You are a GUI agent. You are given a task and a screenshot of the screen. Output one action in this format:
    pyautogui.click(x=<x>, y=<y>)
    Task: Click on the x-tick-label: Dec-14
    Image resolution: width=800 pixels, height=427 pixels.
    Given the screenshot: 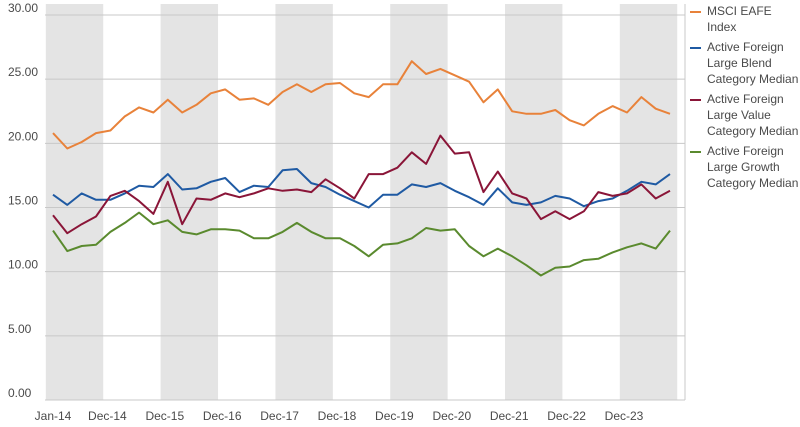 What is the action you would take?
    pyautogui.click(x=107, y=416)
    